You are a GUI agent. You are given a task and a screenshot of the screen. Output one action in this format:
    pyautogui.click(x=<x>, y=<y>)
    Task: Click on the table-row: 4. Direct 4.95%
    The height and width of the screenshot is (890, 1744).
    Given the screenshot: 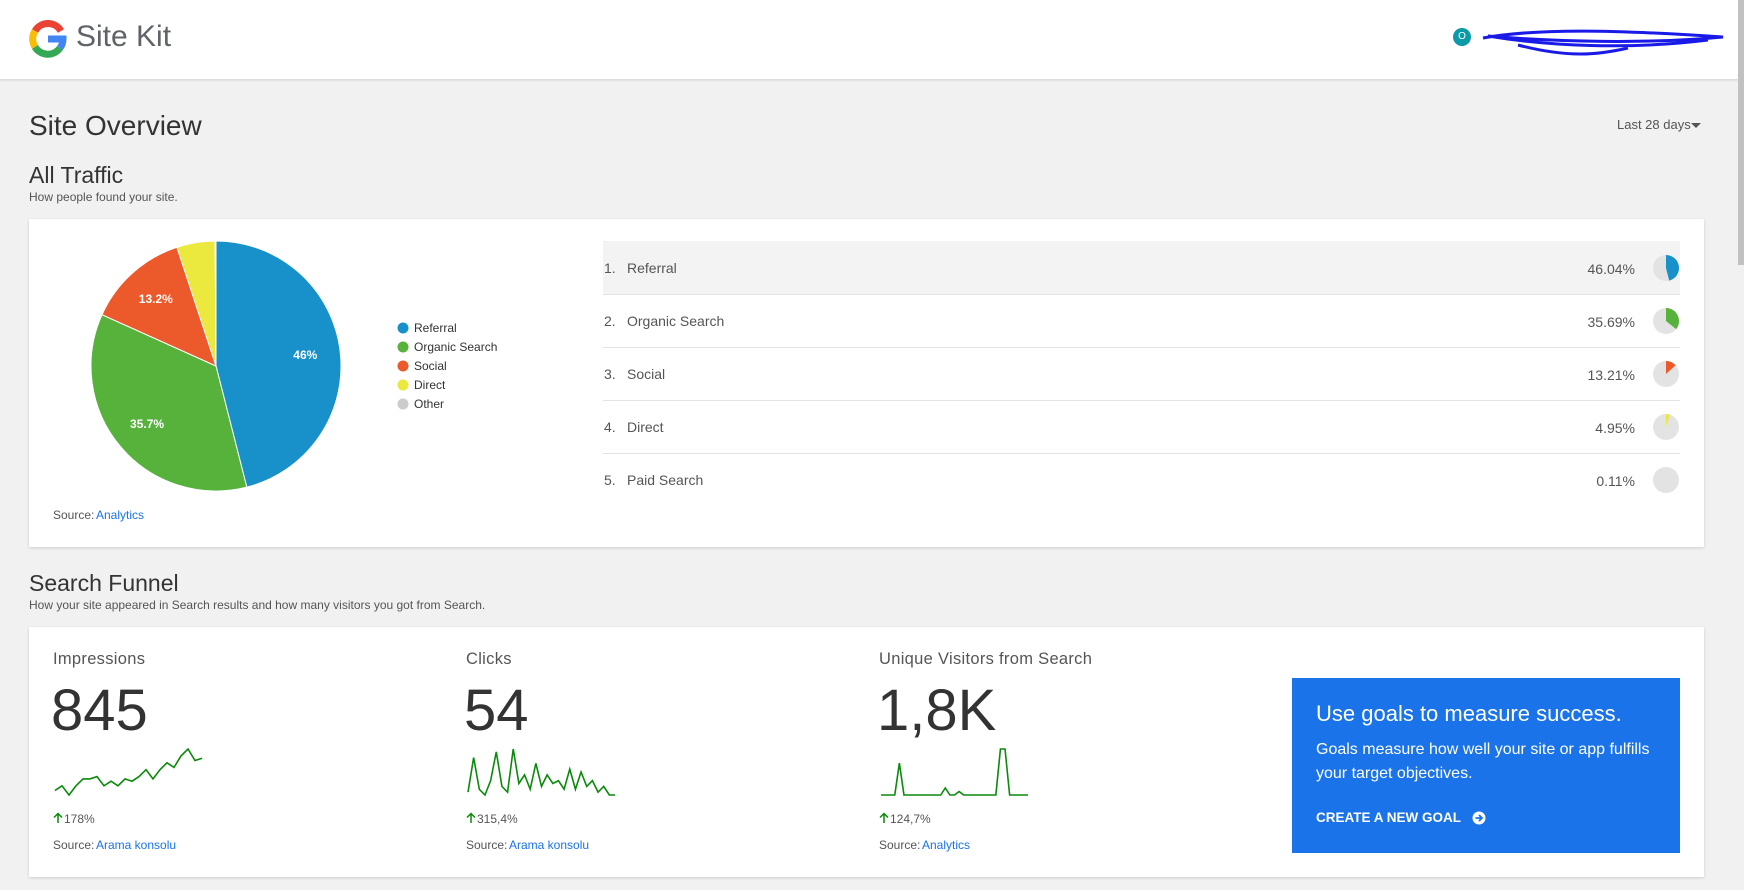 What is the action you would take?
    pyautogui.click(x=1141, y=427)
    